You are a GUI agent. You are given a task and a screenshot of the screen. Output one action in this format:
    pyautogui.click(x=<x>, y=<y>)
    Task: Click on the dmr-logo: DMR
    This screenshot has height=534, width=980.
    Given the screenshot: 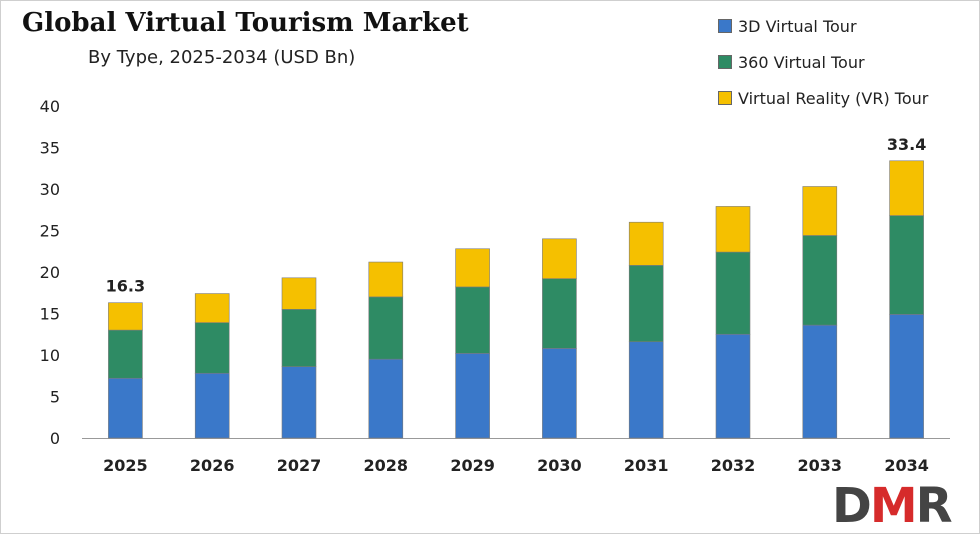 What is the action you would take?
    pyautogui.click(x=892, y=506)
    